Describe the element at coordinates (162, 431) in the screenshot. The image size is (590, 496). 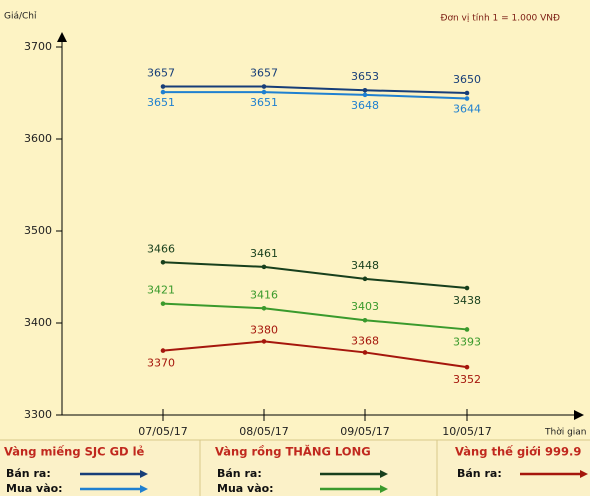
I see `x-tick-label: 07/05/17` at that location.